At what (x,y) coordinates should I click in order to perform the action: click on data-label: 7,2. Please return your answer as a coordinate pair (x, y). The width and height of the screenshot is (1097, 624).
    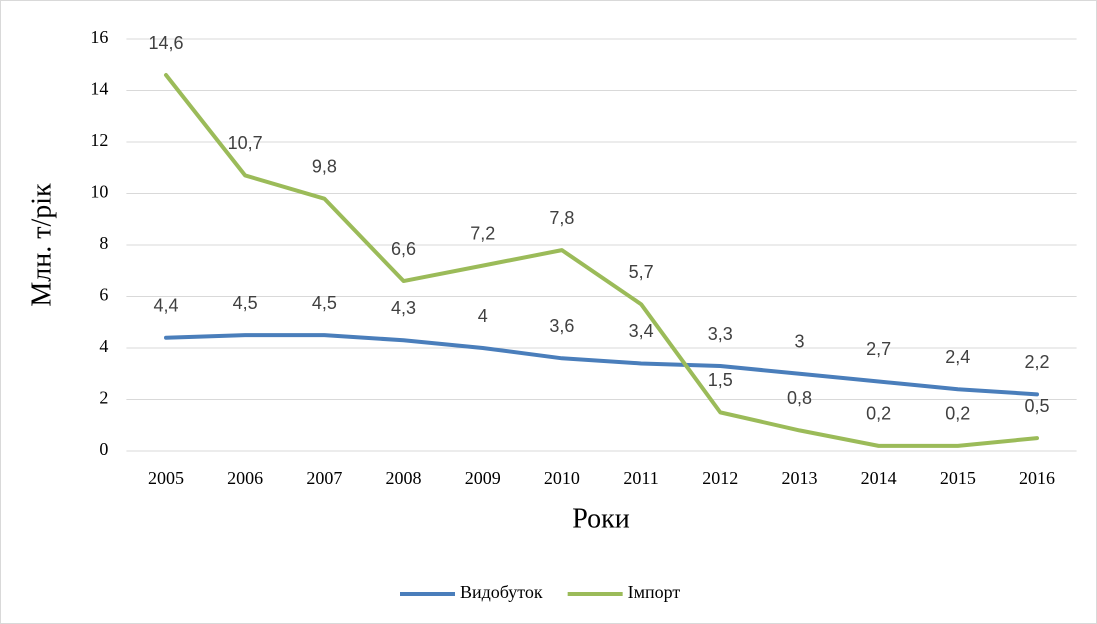
    Looking at the image, I should click on (482, 233).